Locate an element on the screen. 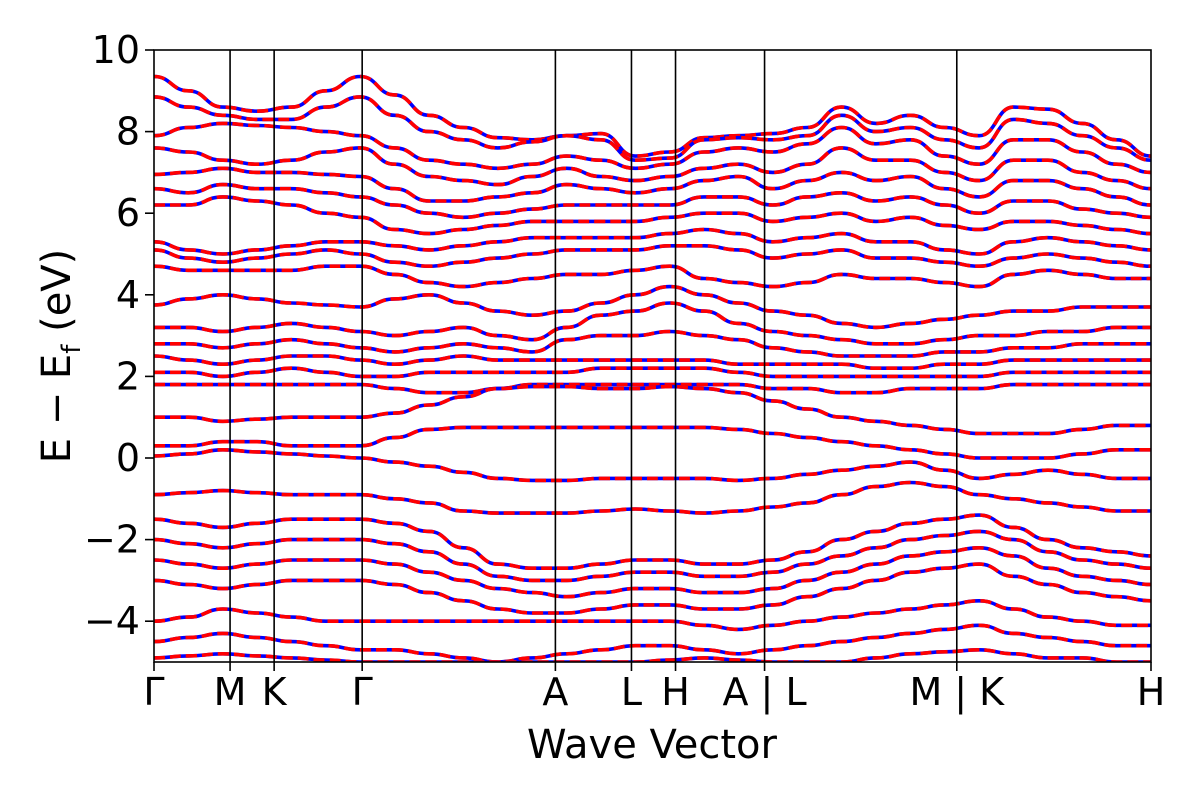 Image resolution: width=1200 pixels, height=800 pixels. y-axis-title-main: E − E is located at coordinates (57, 409).